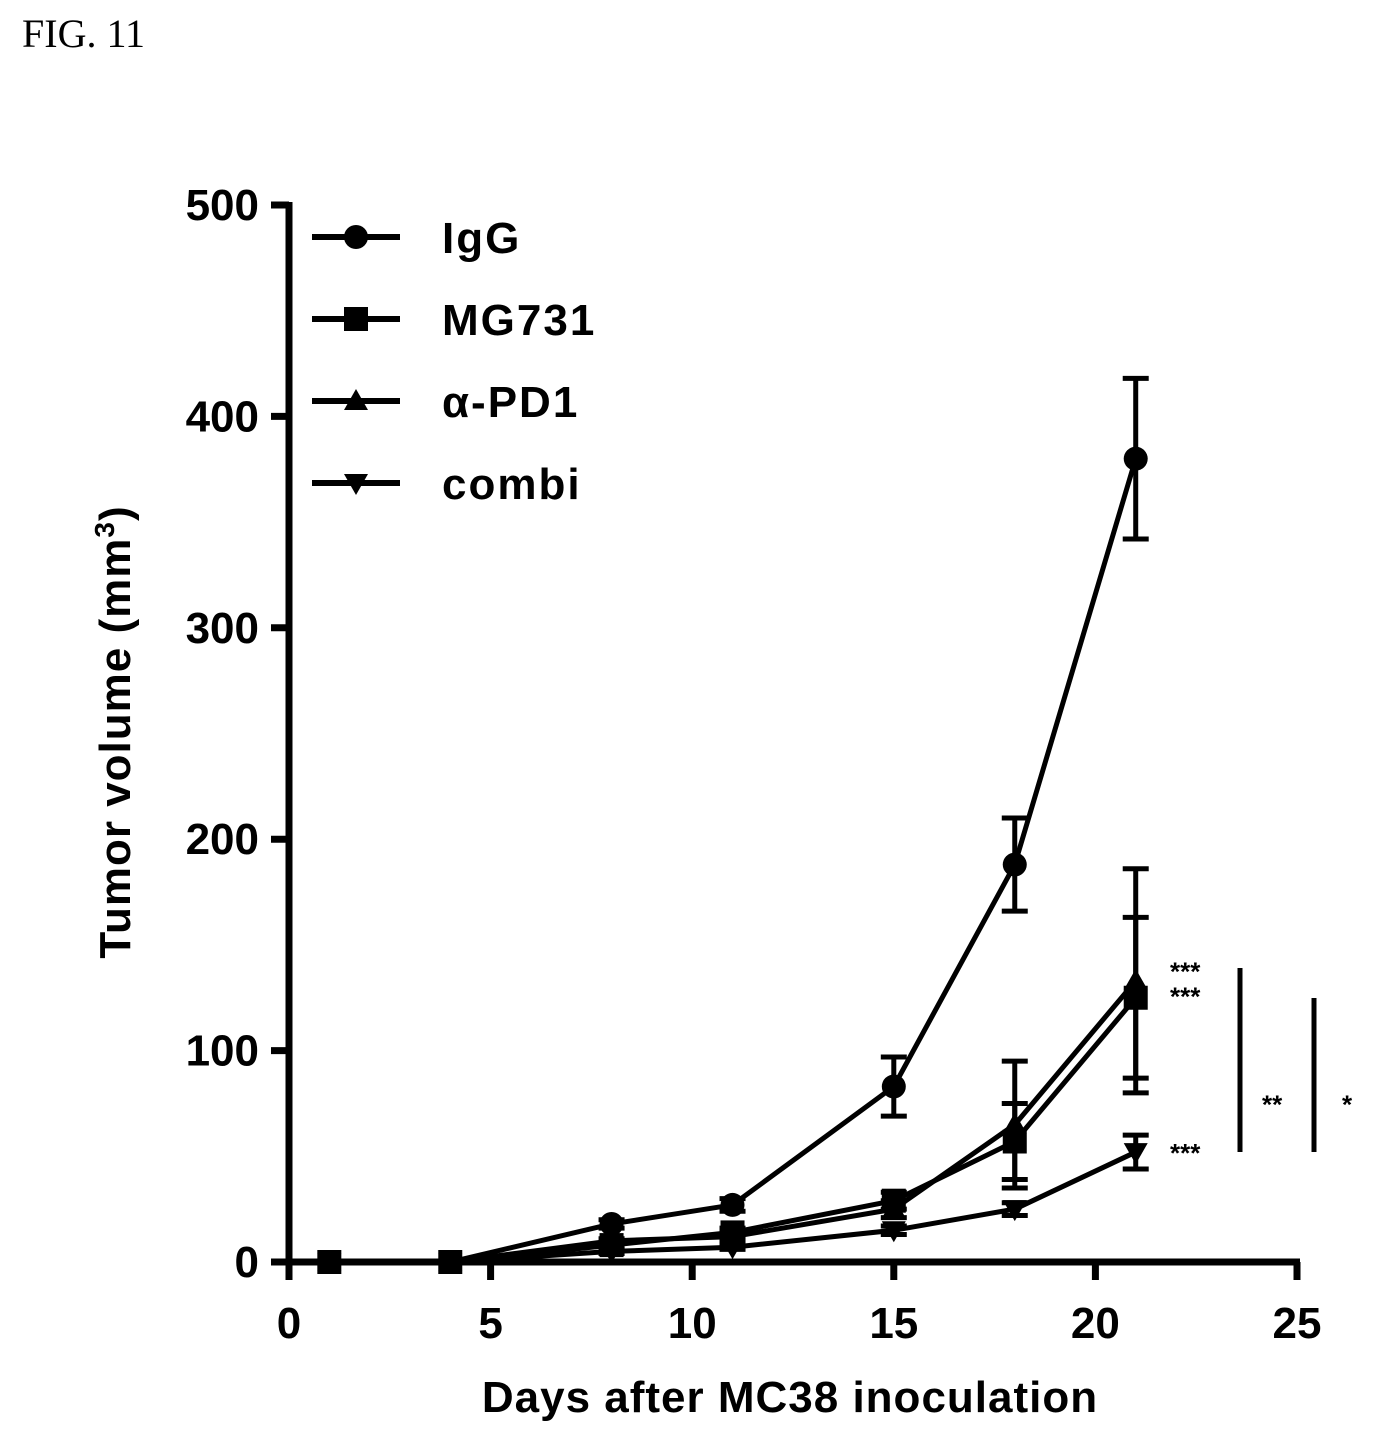 Image resolution: width=1381 pixels, height=1443 pixels. What do you see at coordinates (519, 320) in the screenshot?
I see `legend-label: MG731` at bounding box center [519, 320].